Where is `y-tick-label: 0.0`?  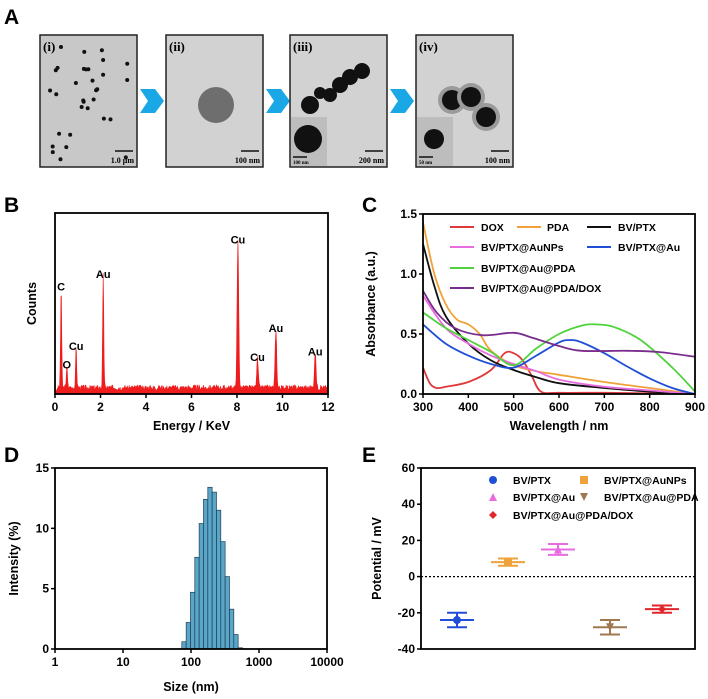 y-tick-label: 0.0 is located at coordinates (408, 394).